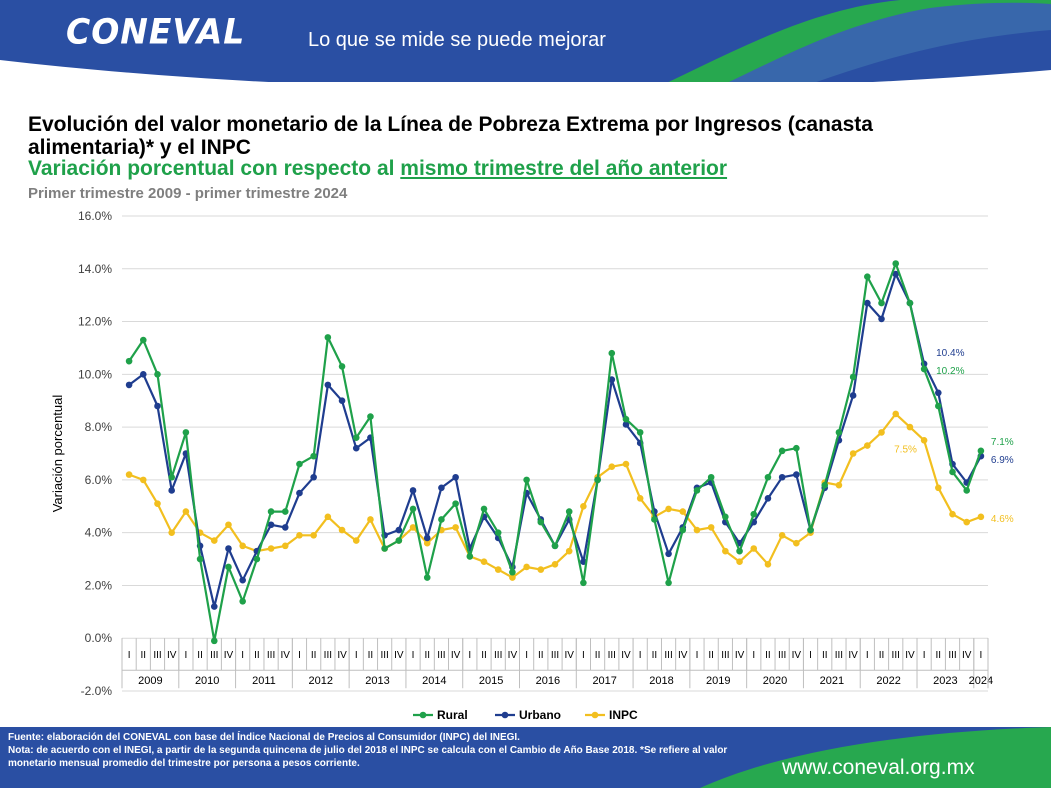 Image resolution: width=1051 pixels, height=788 pixels. What do you see at coordinates (99, 533) in the screenshot?
I see `y-tick-label: 4.0%` at bounding box center [99, 533].